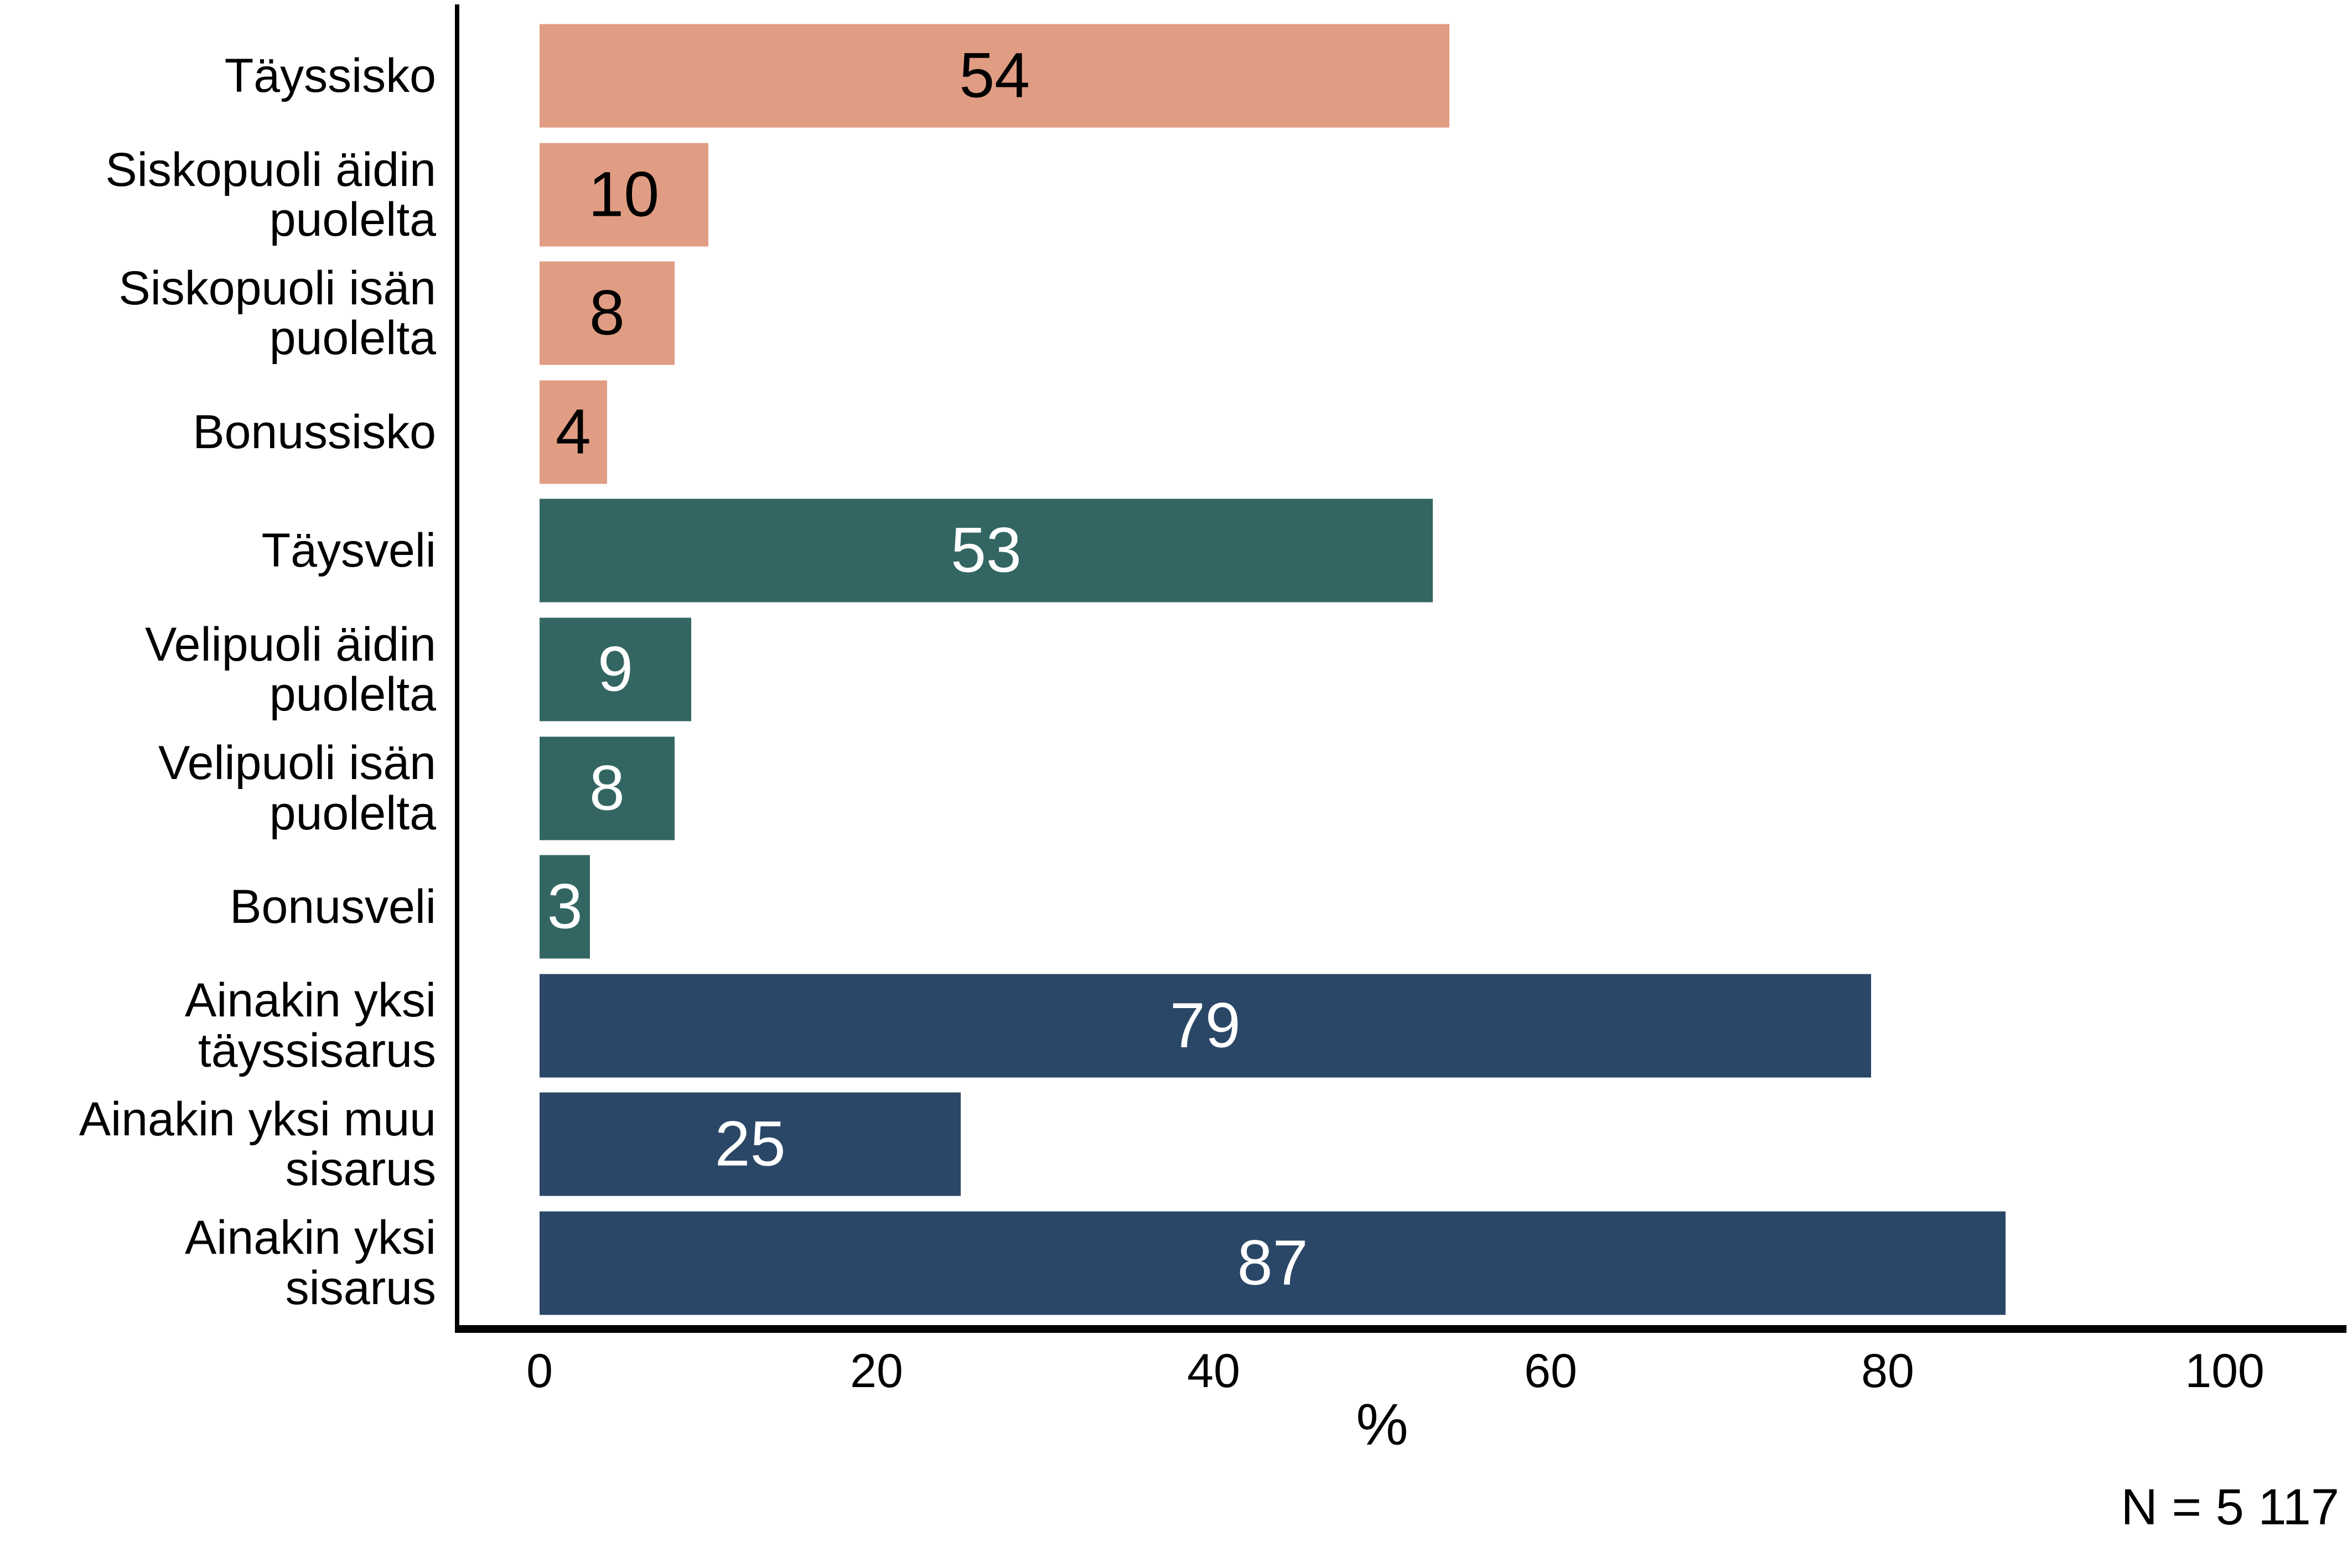 This screenshot has width=2352, height=1568. Describe the element at coordinates (310, 1263) in the screenshot. I see `category-label: Ainakin yksi sisarus` at that location.